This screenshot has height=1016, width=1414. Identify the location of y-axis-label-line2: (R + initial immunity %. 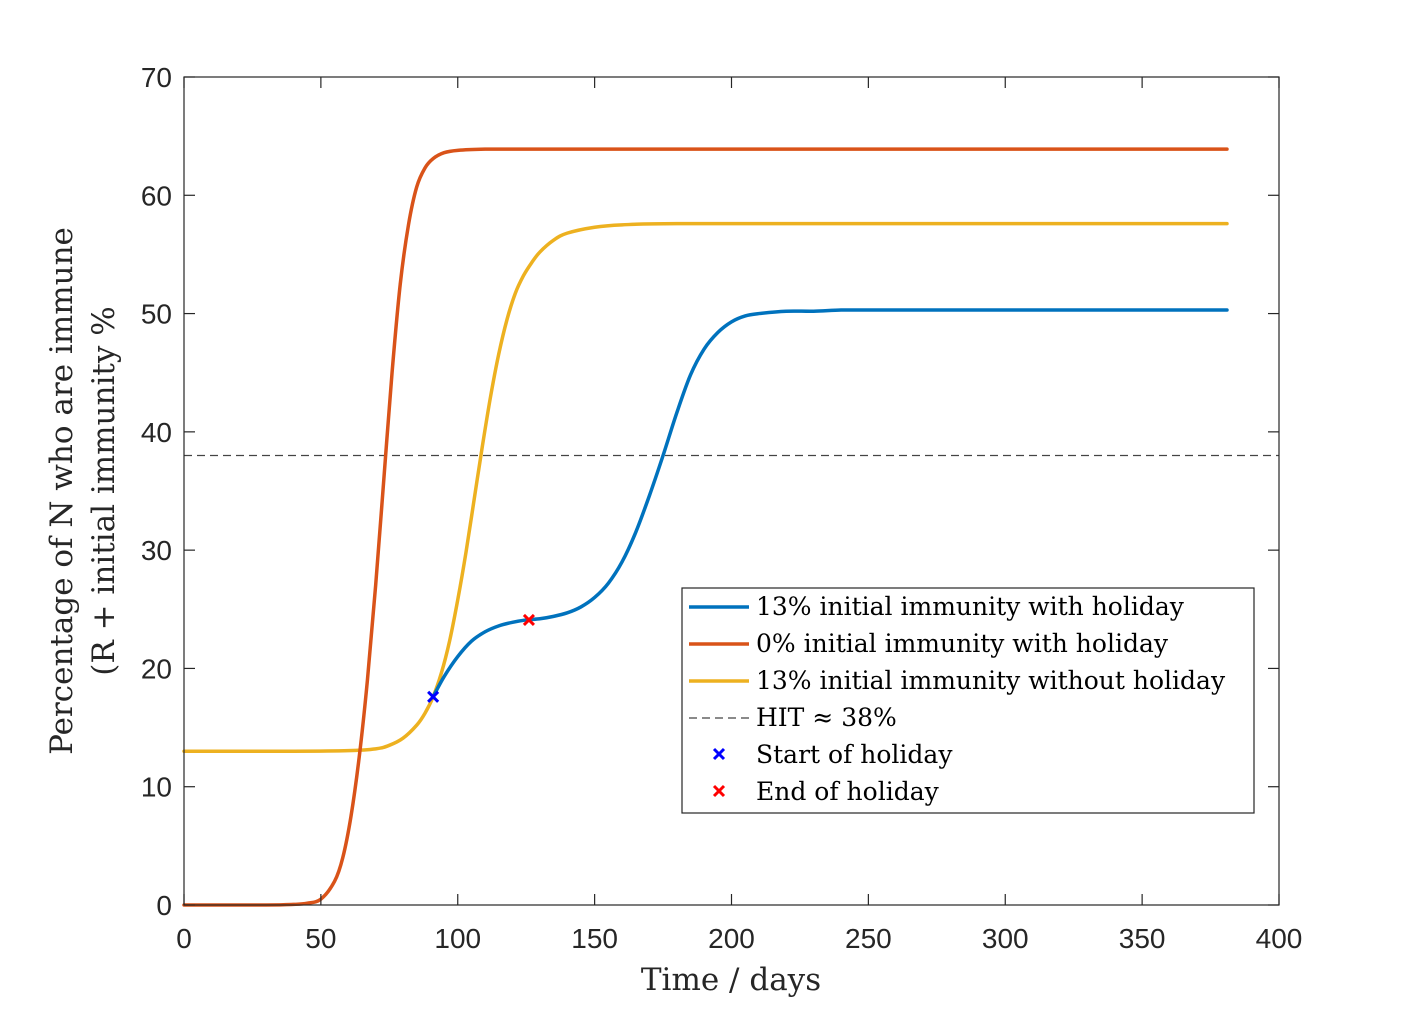
(104, 490).